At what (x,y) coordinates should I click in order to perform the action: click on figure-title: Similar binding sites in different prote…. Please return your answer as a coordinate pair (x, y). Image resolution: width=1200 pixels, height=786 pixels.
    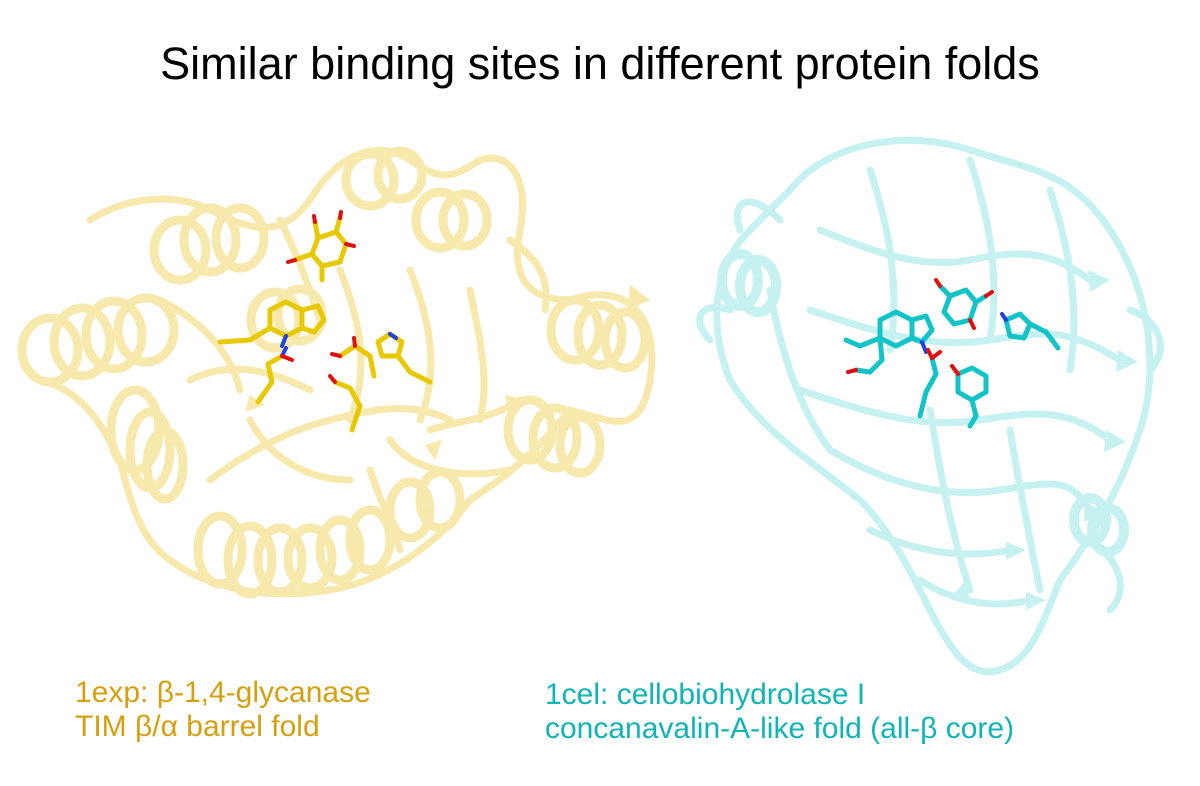
    Looking at the image, I should click on (600, 64).